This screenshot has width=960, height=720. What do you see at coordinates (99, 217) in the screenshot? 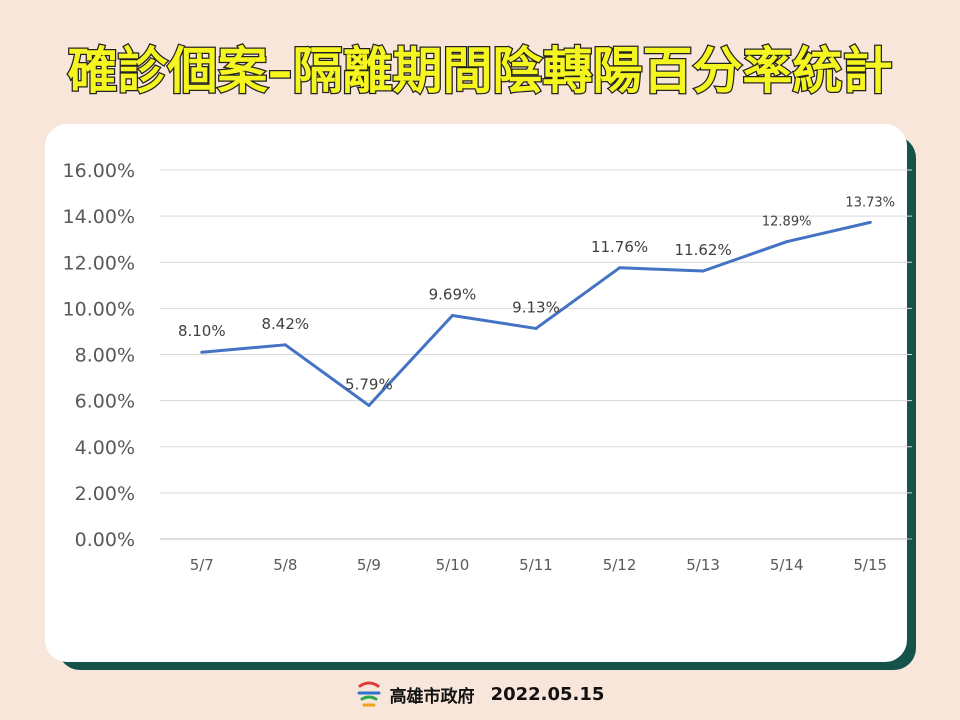
I see `y-tick-label: 14.00%` at bounding box center [99, 217].